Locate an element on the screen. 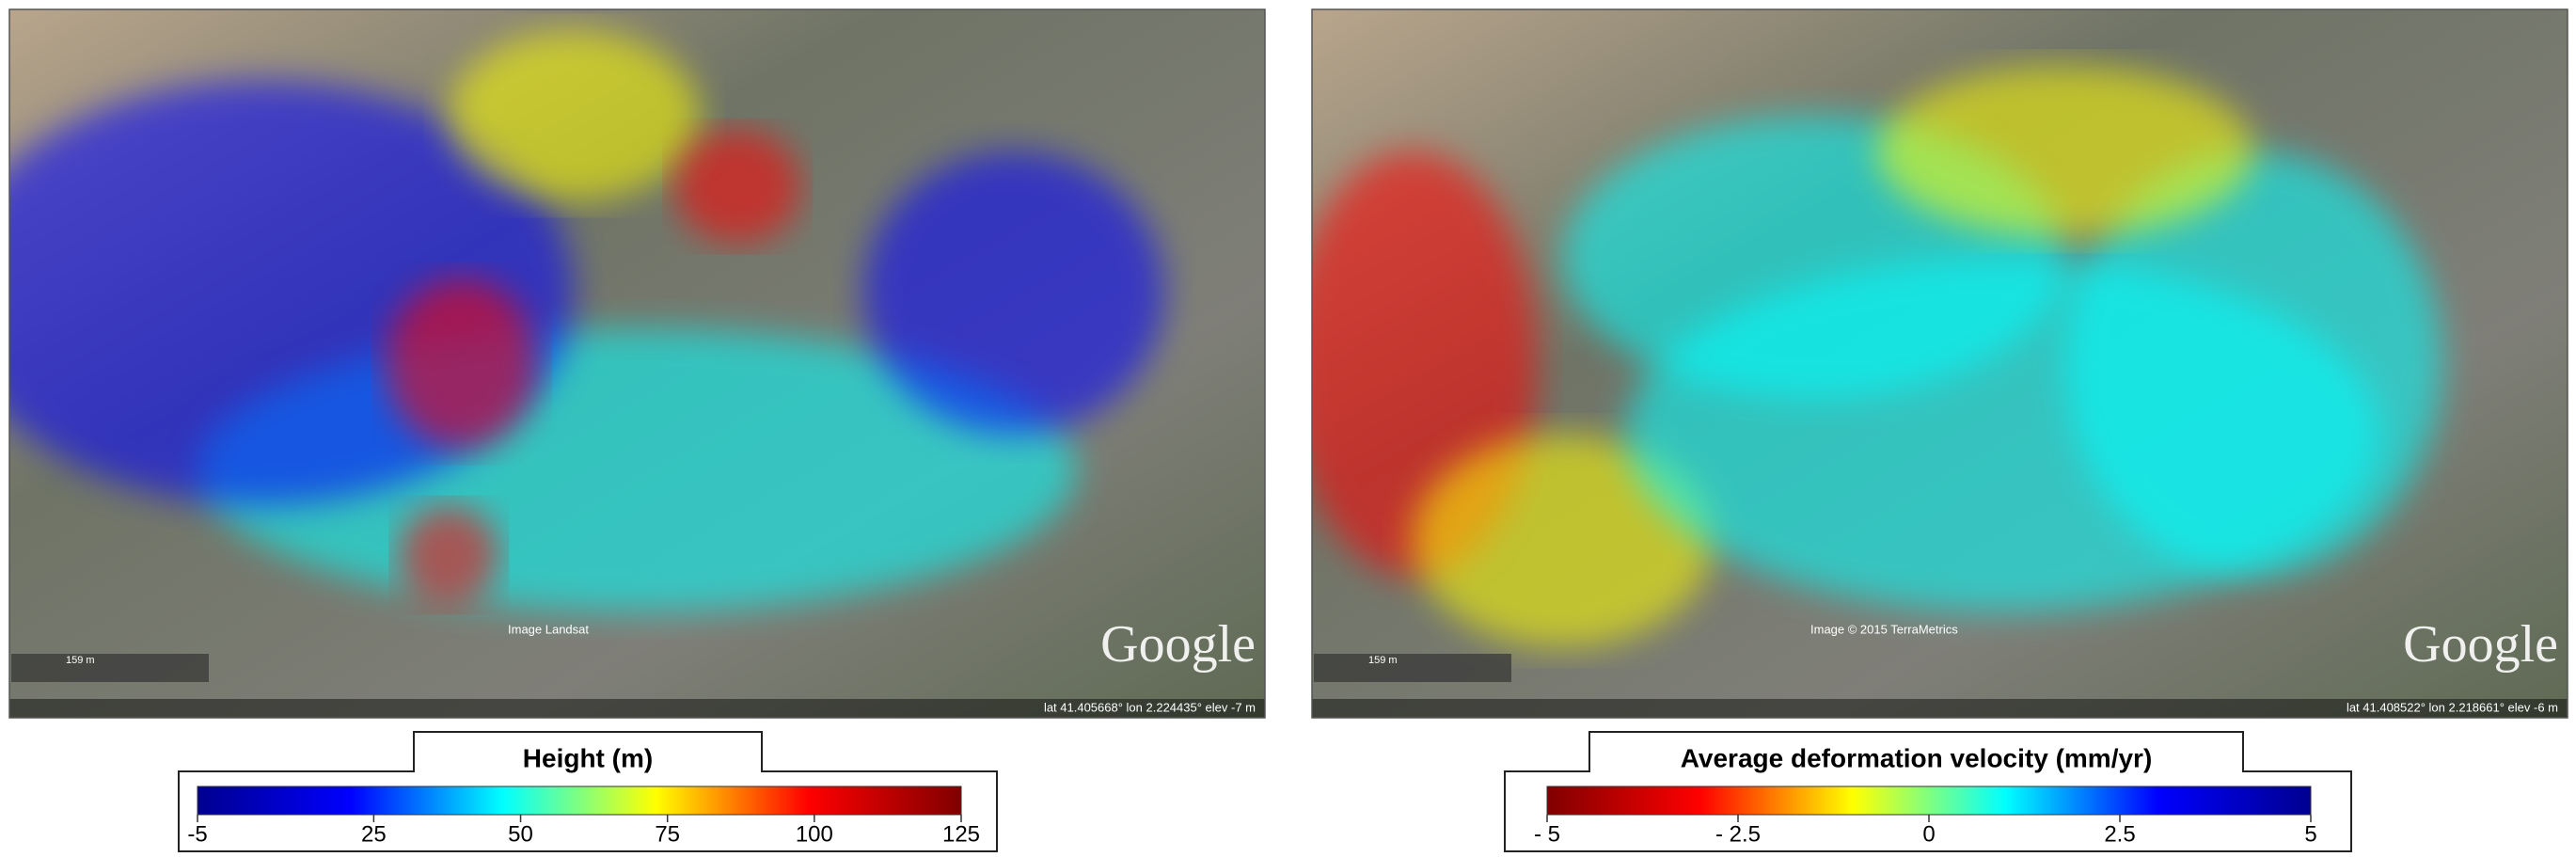  attribution: Image Landsat is located at coordinates (548, 629).